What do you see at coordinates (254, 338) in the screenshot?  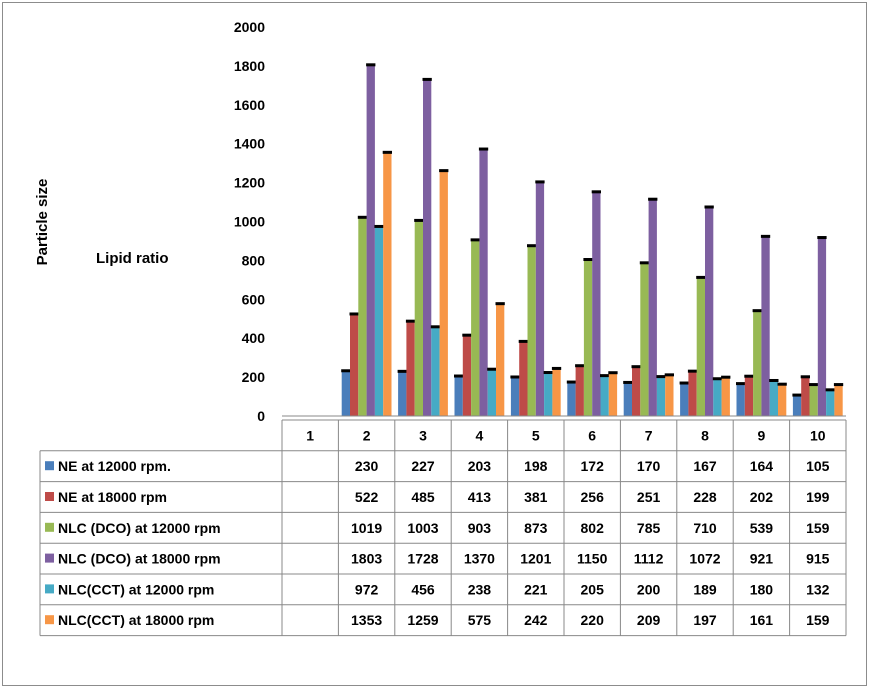 I see `y-tick-label: 400` at bounding box center [254, 338].